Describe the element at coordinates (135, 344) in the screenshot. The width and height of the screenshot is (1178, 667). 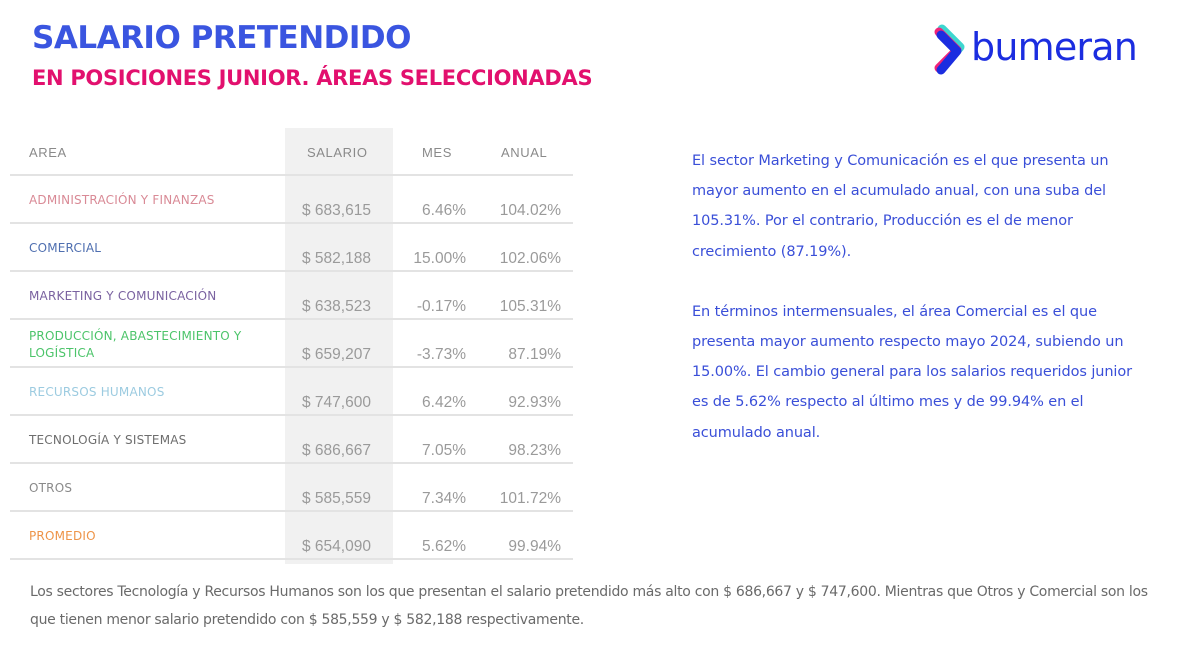
I see `area-name: PRODUCCIÓN, ABASTECIMIENTO Y LOGÍSTICA` at that location.